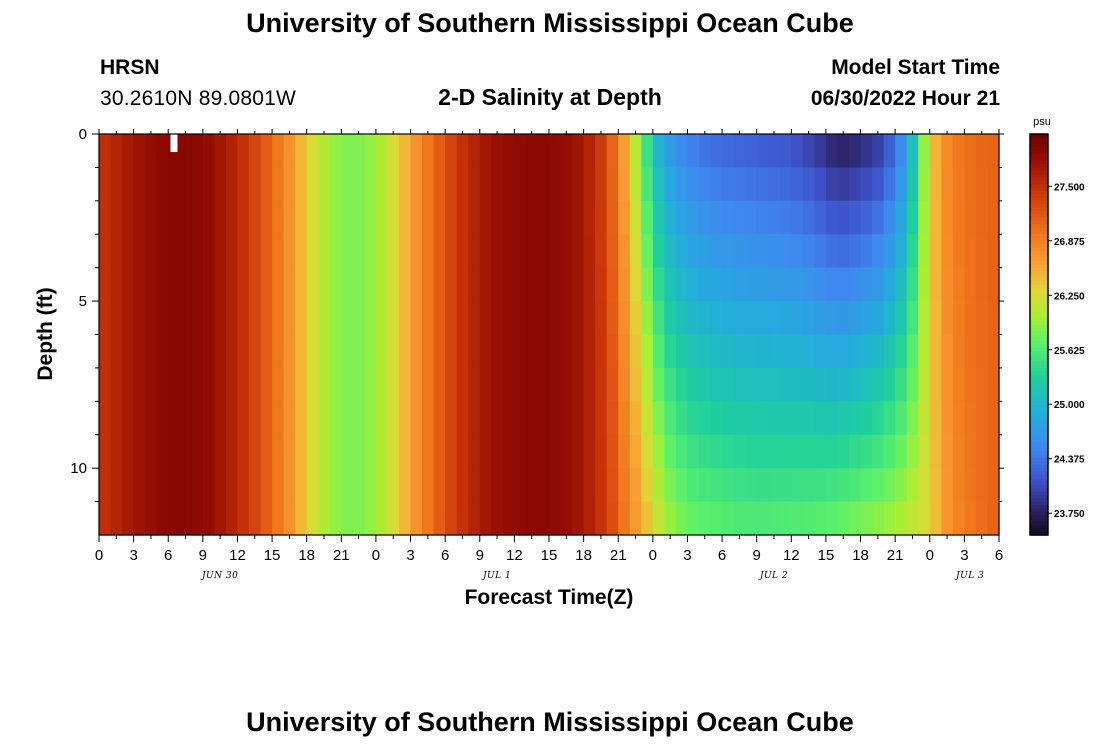  I want to click on station-coordinates: 30.2610N 89.0801W, so click(198, 98).